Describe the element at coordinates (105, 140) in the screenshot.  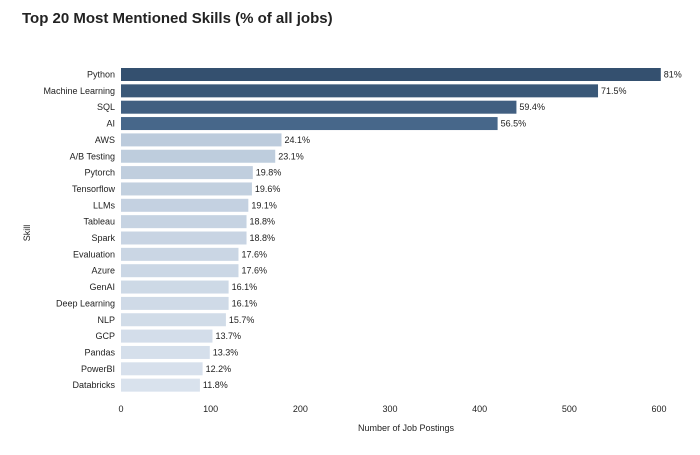
I see `category-label: AWS` at that location.